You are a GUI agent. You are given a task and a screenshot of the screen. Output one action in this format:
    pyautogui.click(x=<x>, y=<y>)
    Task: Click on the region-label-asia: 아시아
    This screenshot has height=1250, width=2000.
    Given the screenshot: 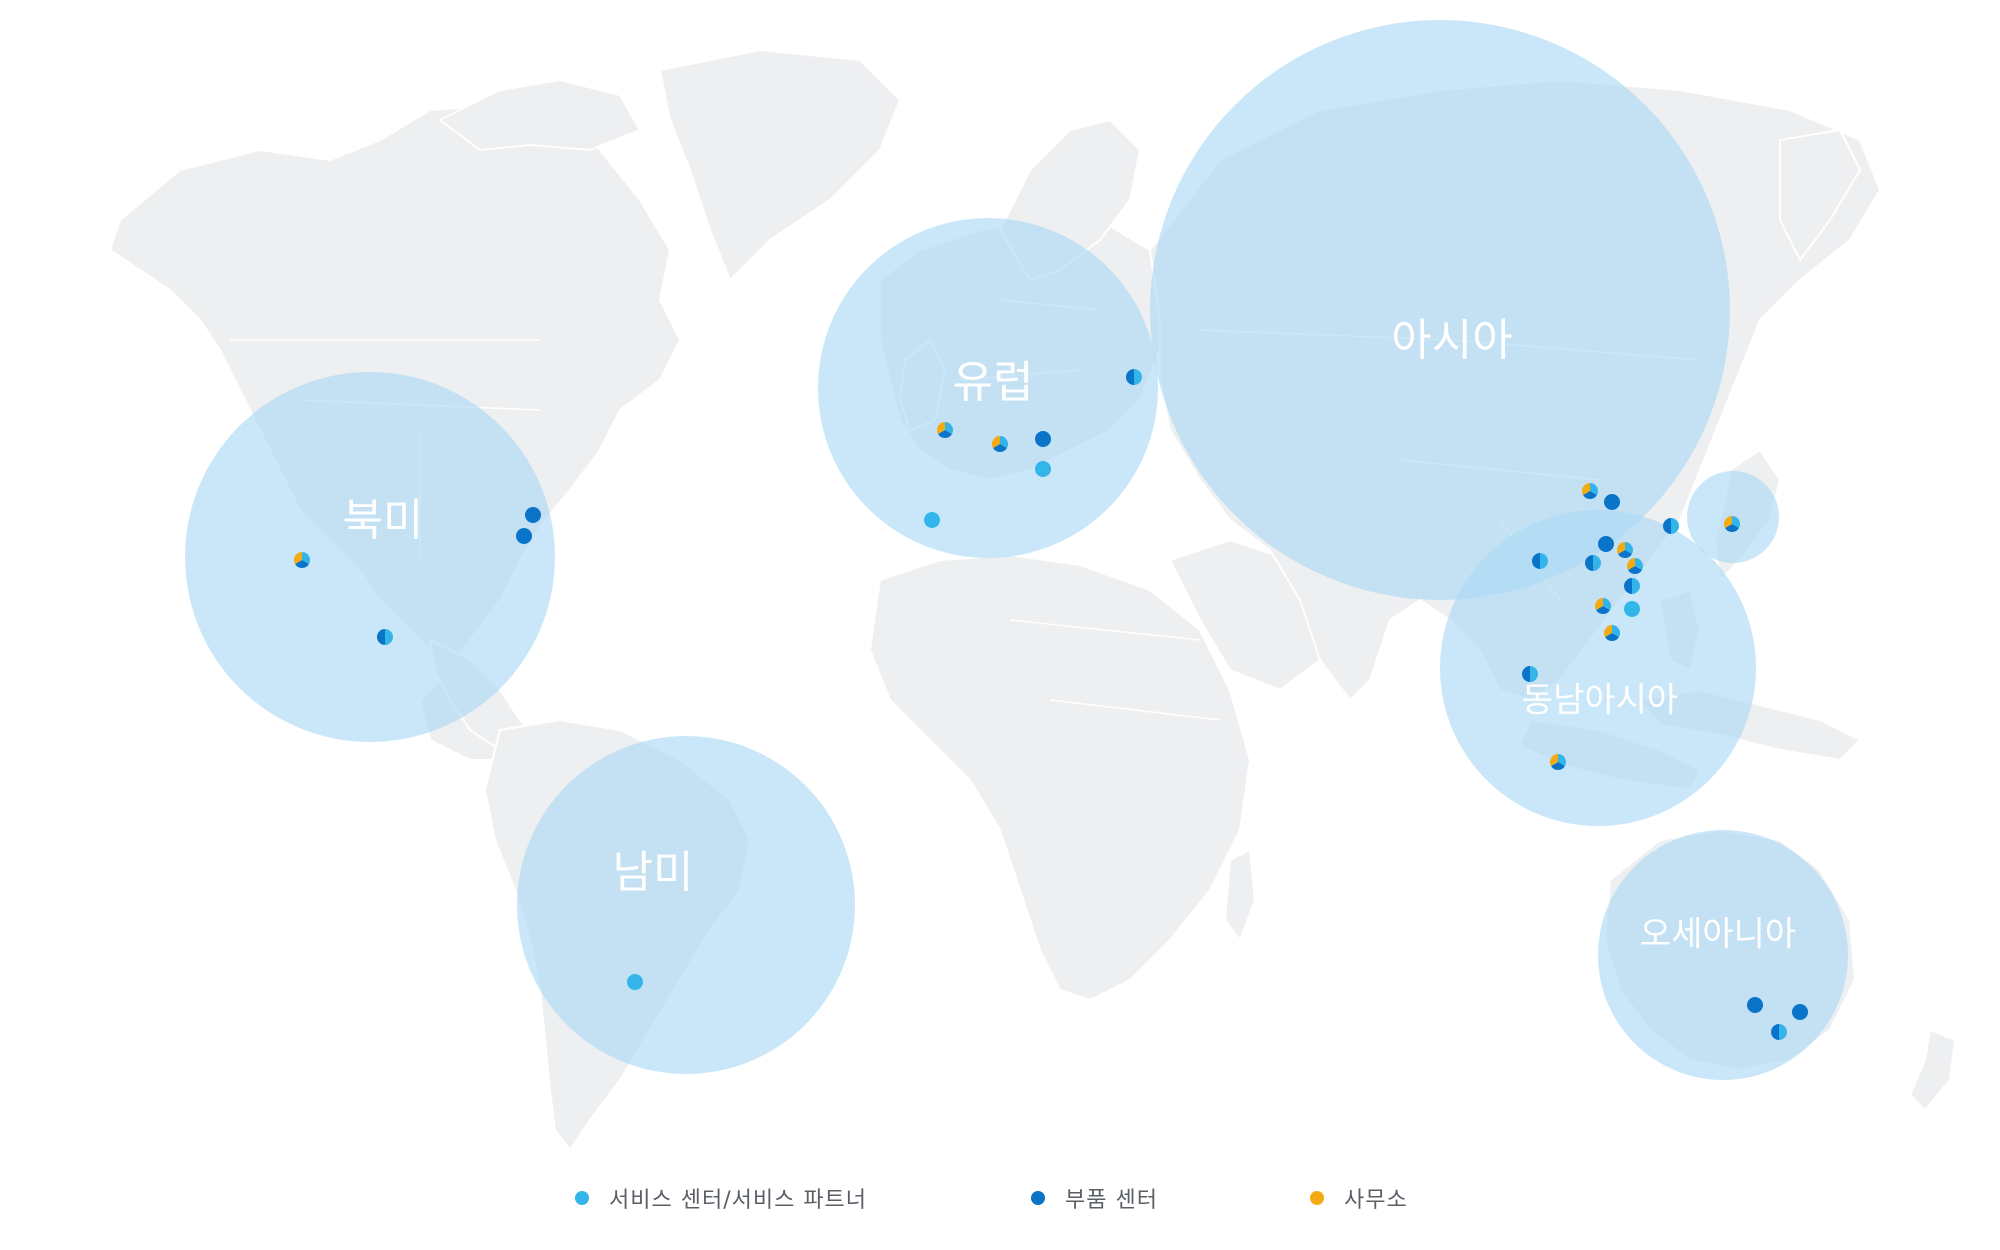 What is the action you would take?
    pyautogui.click(x=1451, y=340)
    